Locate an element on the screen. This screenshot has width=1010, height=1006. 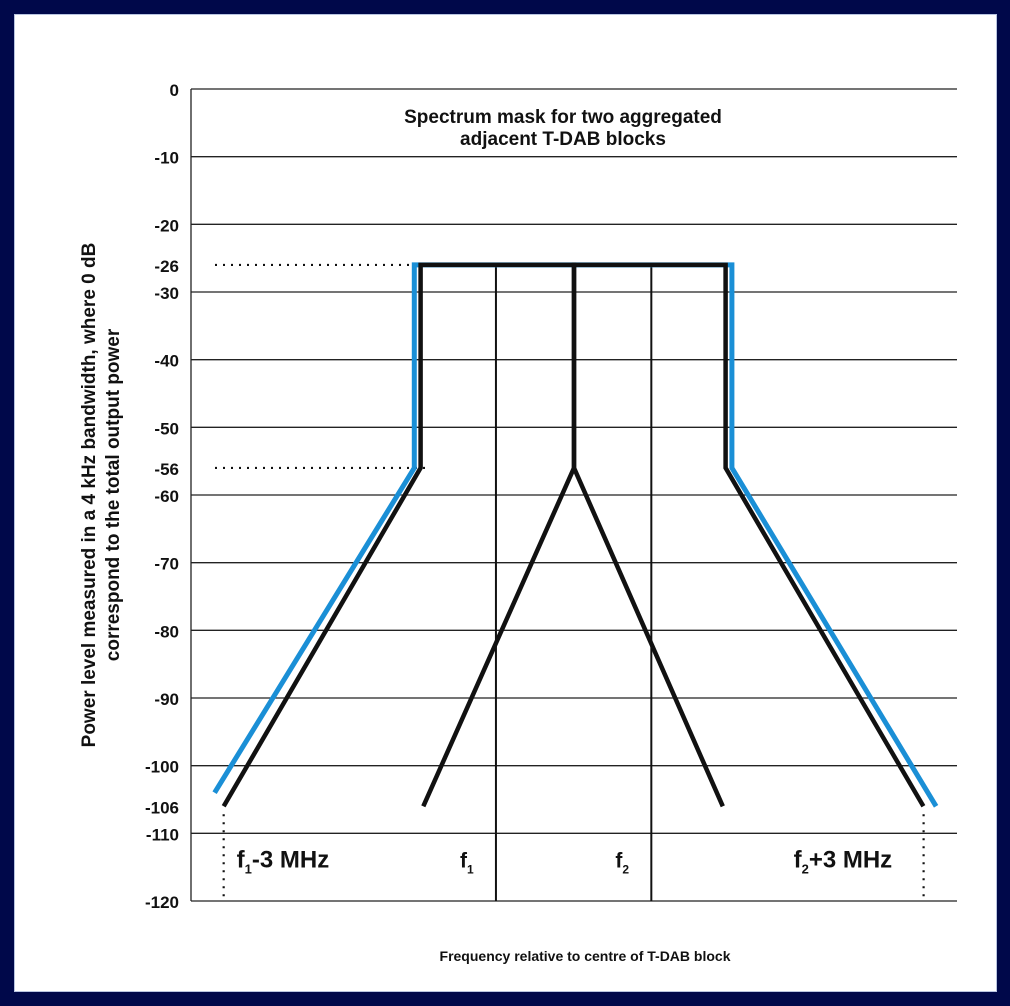
y-tick-label: -40 is located at coordinates (166, 361).